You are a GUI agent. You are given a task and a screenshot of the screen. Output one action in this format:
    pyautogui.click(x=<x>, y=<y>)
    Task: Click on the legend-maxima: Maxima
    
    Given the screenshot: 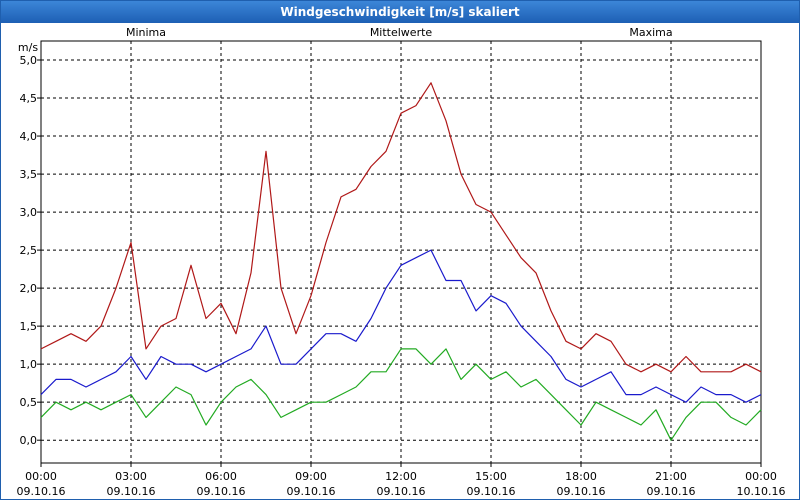 What is the action you would take?
    pyautogui.click(x=650, y=32)
    